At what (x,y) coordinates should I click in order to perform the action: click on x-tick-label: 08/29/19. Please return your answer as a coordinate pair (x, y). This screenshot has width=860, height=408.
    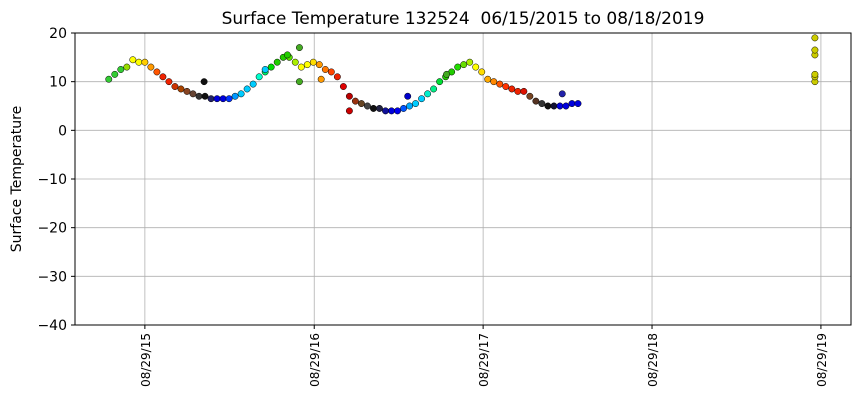
    Looking at the image, I should click on (822, 360).